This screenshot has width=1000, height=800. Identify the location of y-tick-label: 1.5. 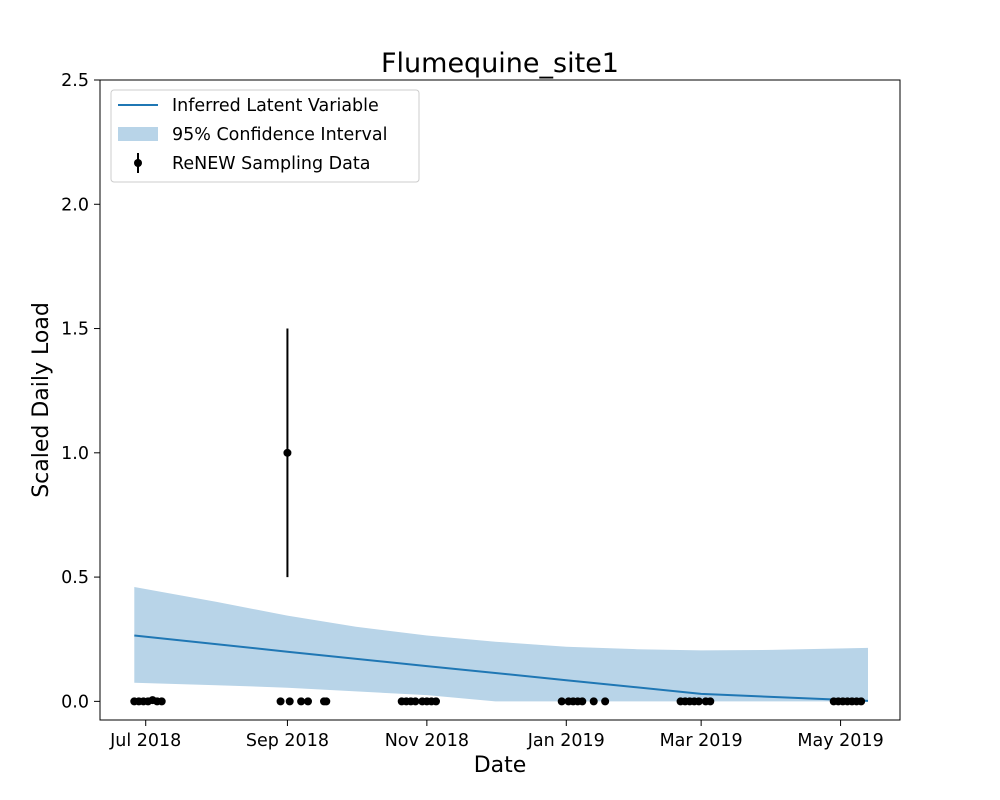
(75, 330).